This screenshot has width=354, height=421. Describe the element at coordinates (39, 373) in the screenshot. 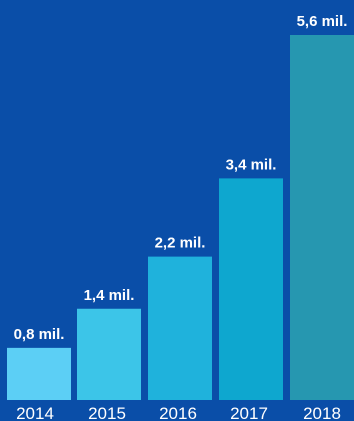

I see `bar-2014` at that location.